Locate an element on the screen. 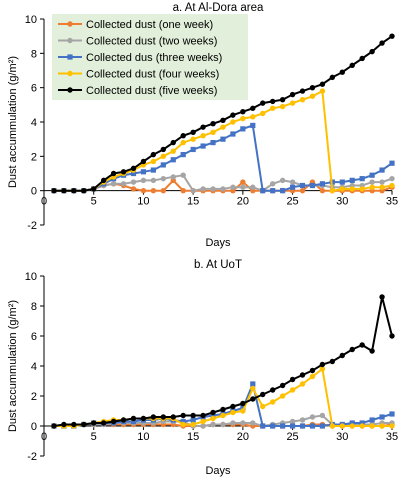  chart-a-y-tick-label: 4 is located at coordinates (34, 123).